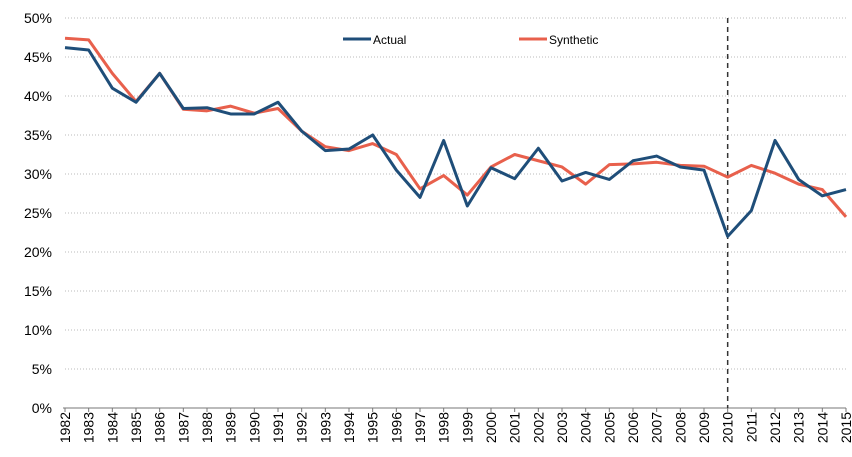  Describe the element at coordinates (420, 427) in the screenshot. I see `x-tick-label: 1997` at that location.